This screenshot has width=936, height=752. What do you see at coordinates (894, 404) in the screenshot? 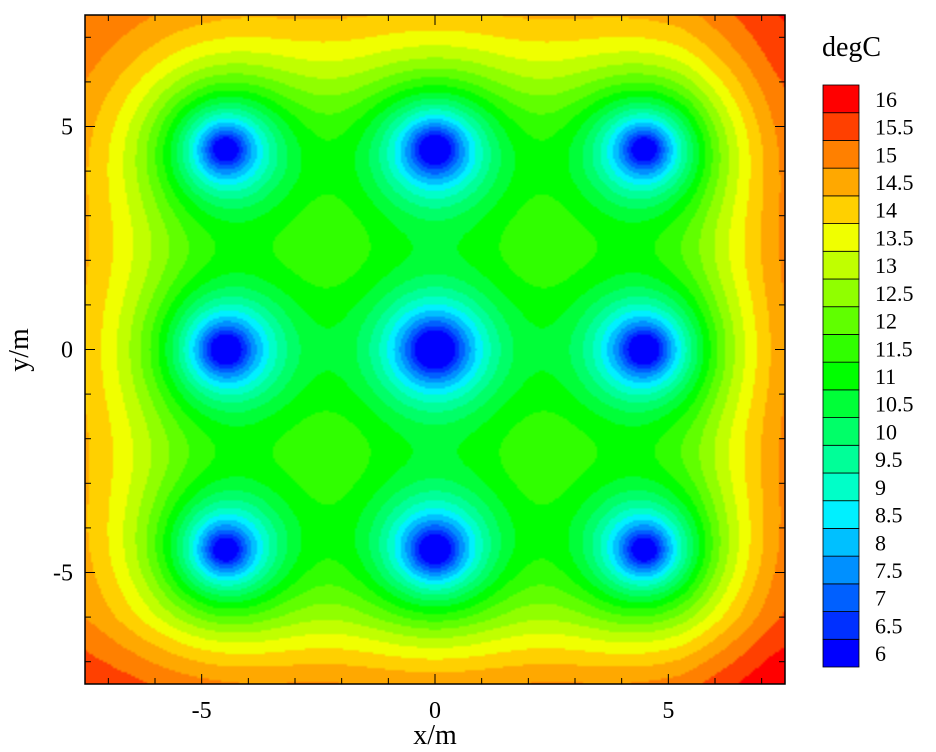
I see `colorbar-label: 10.5` at bounding box center [894, 404].